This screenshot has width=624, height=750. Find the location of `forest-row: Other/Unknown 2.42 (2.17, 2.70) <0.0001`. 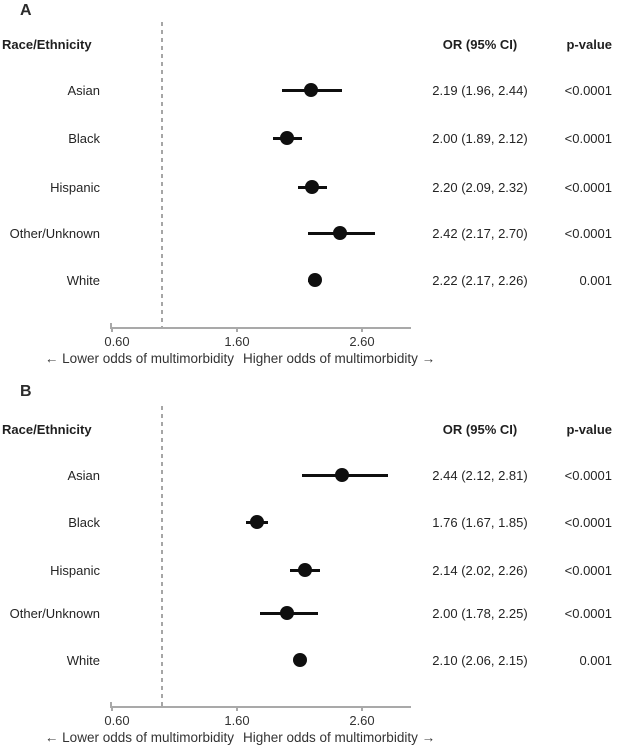

forest-row: Other/Unknown 2.42 (2.17, 2.70) <0.0001 is located at coordinates (312, 233).